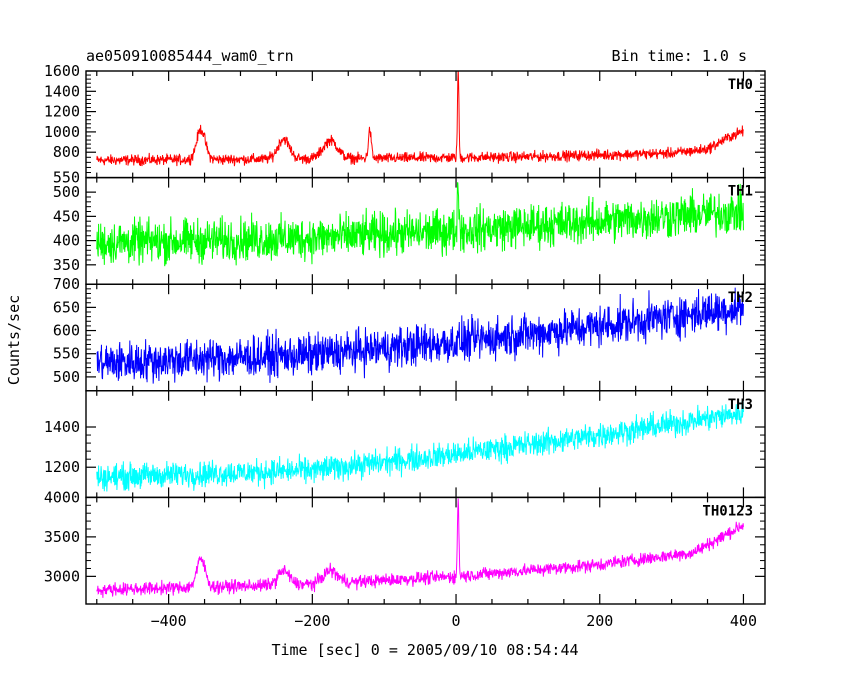 This screenshot has width=850, height=685. I want to click on x-tick-label: −400, so click(169, 621).